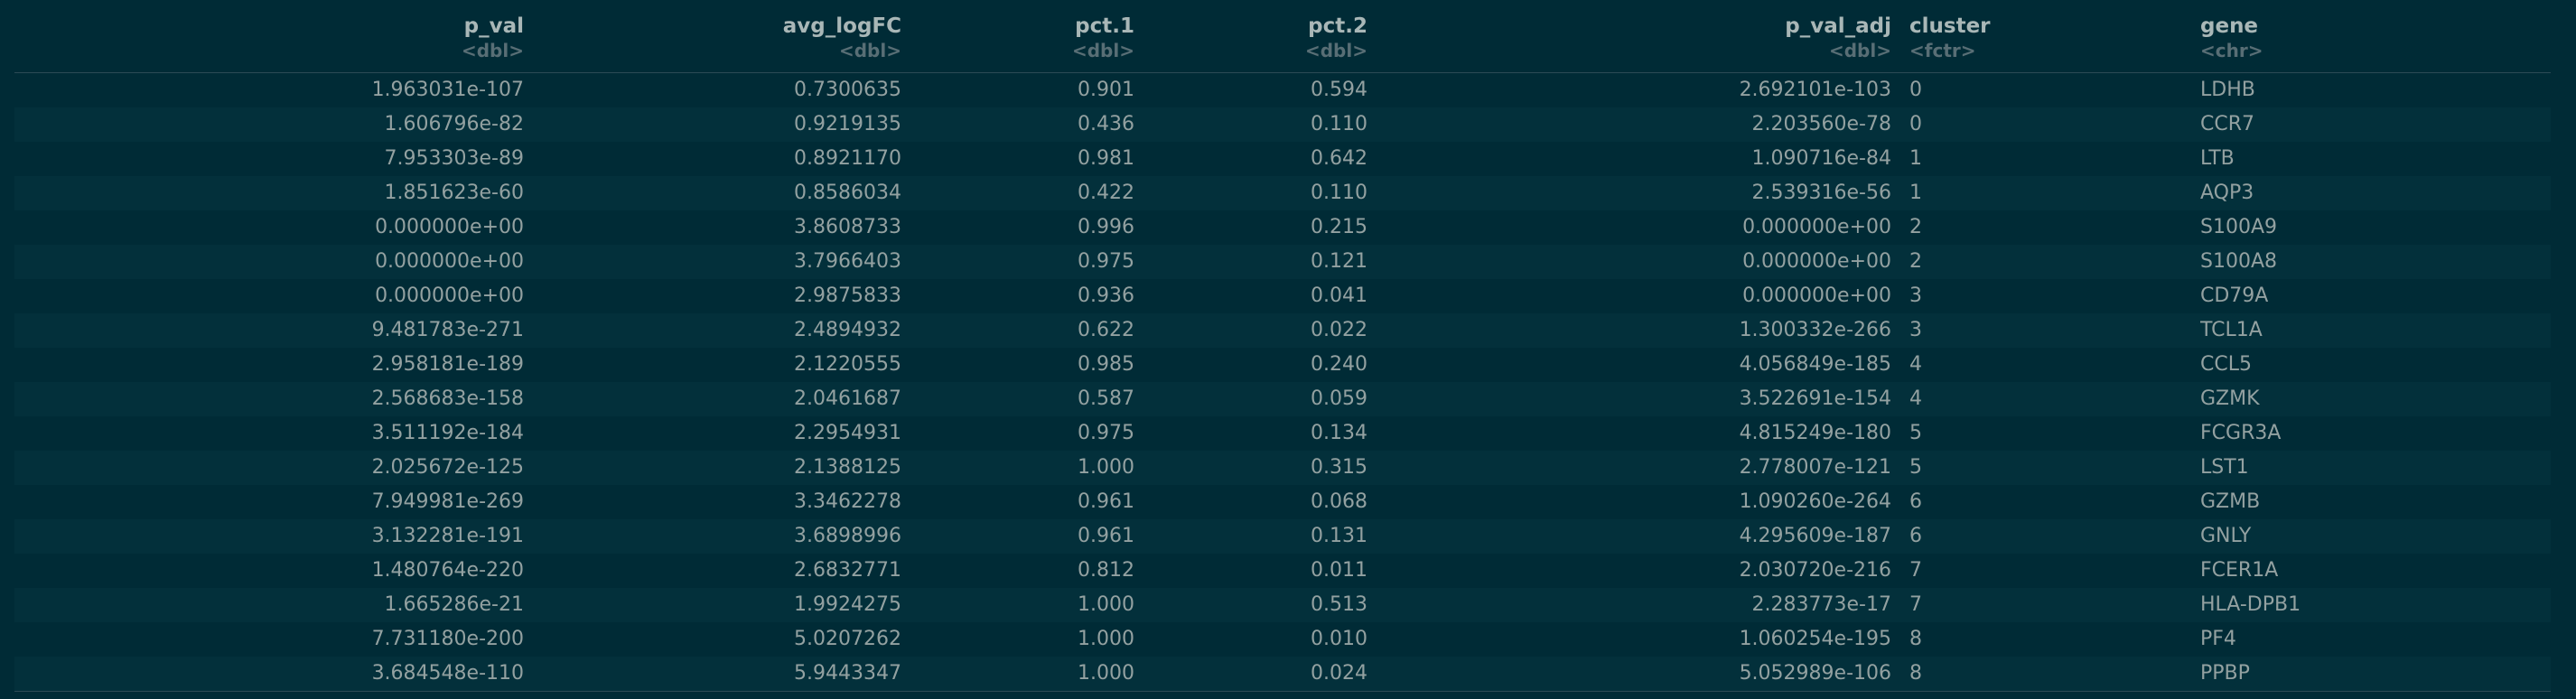 The width and height of the screenshot is (2576, 699). Describe the element at coordinates (1339, 570) in the screenshot. I see `table-cell: 0.011` at that location.